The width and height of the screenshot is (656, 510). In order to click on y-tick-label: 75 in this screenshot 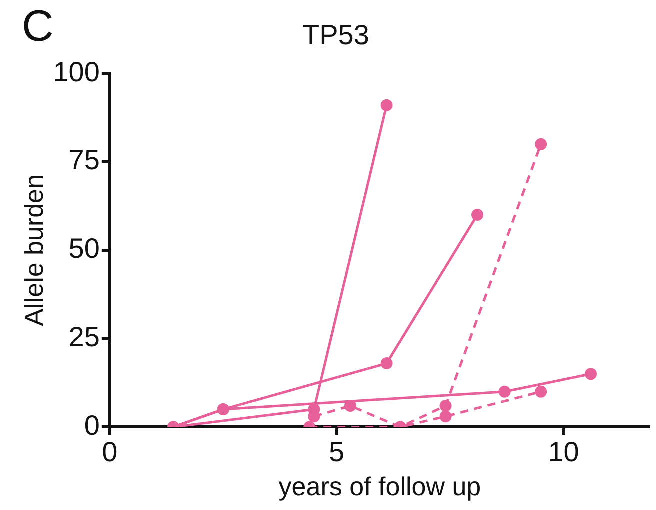, I will do `click(84, 160)`.